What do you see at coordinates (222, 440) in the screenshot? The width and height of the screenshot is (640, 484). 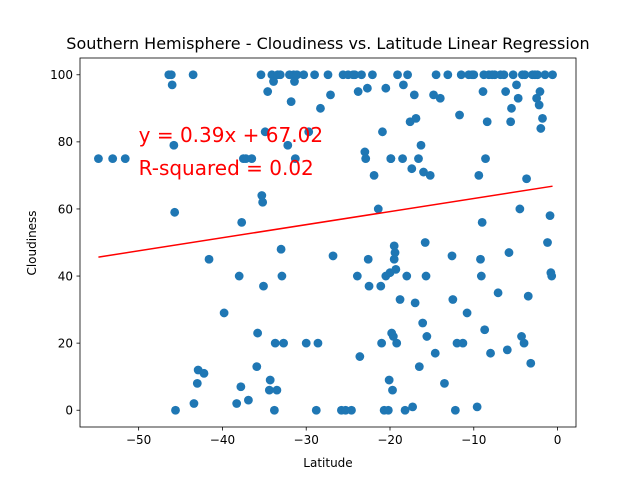 I see `x-tick-label: −40` at bounding box center [222, 440].